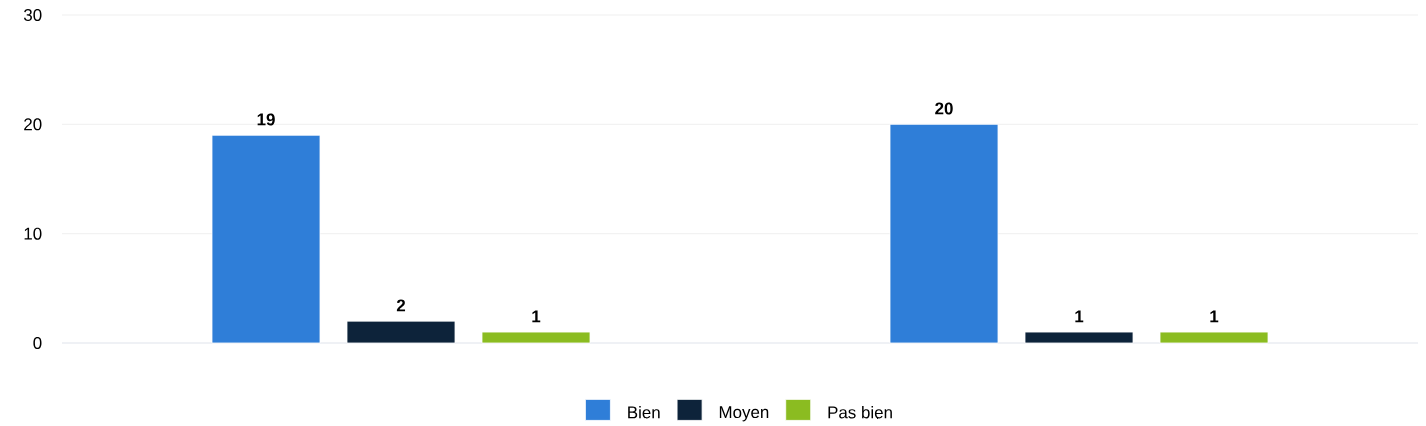  What do you see at coordinates (944, 108) in the screenshot?
I see `data-label: 20` at bounding box center [944, 108].